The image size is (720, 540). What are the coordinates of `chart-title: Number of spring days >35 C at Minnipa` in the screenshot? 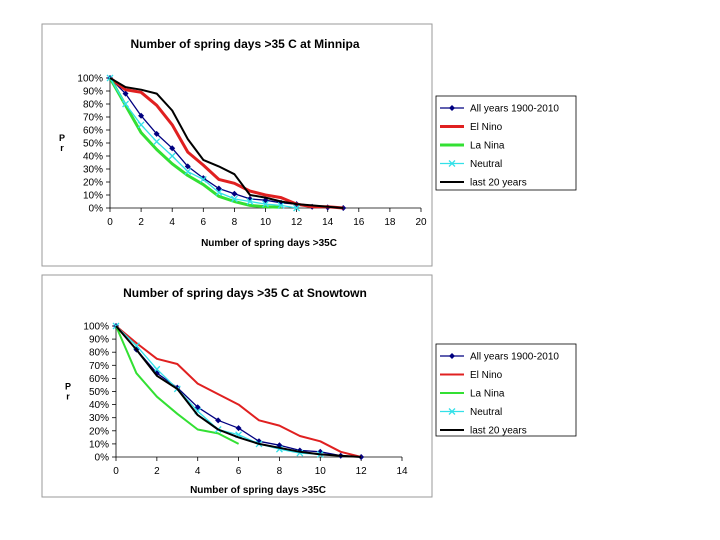 It's located at (244, 44).